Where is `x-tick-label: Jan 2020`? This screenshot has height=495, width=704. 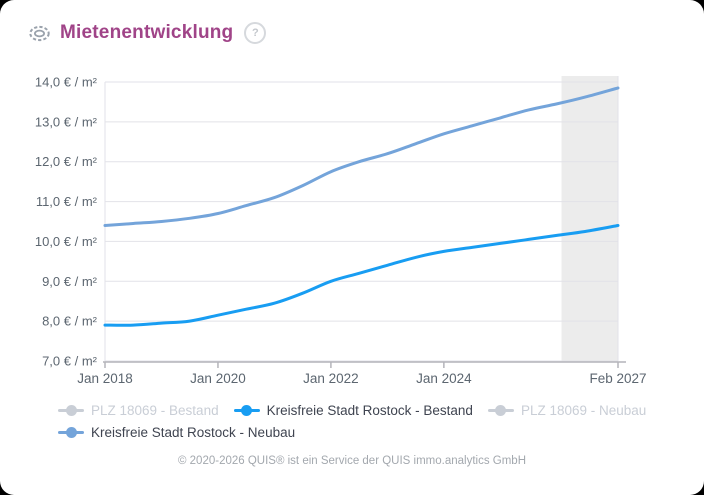 x-tick-label: Jan 2020 is located at coordinates (218, 378).